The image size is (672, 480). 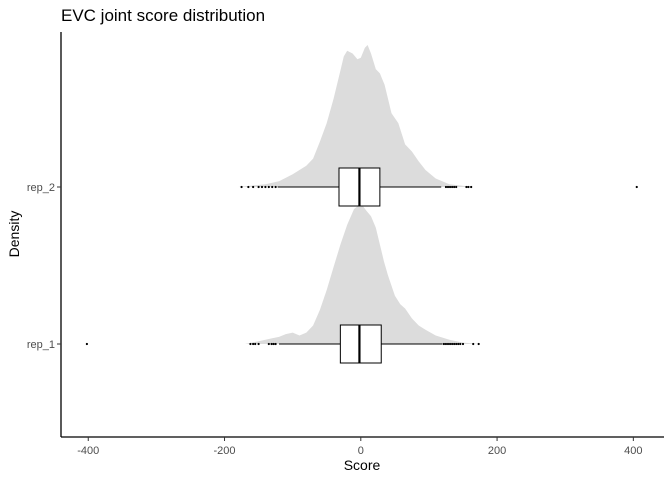 I want to click on y-tick-label-rep_1: rep_1, so click(x=41, y=345).